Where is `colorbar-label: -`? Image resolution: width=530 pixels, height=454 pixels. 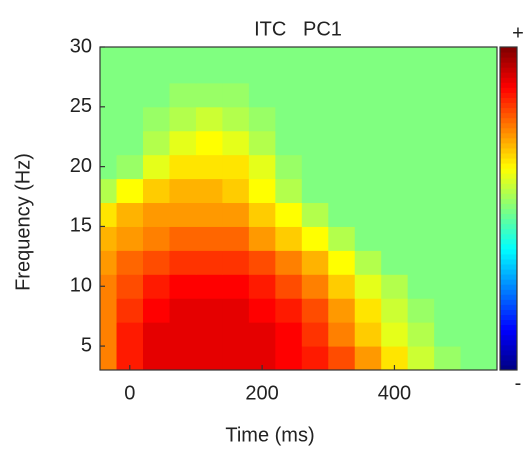
colorbar-label: - is located at coordinates (518, 383).